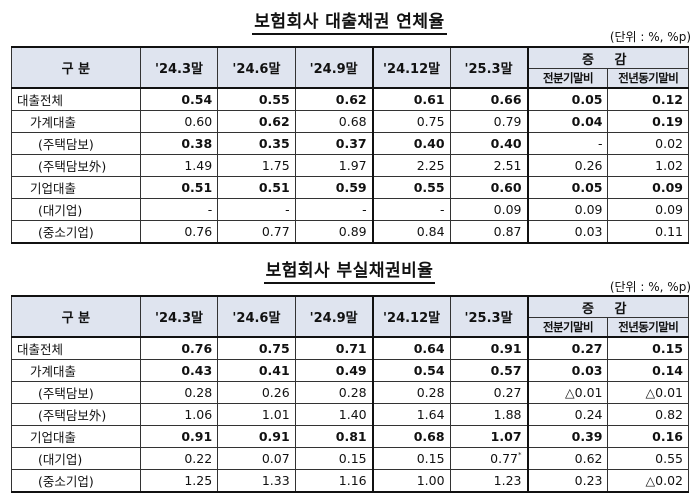  Describe the element at coordinates (667, 370) in the screenshot. I see `cell-value: 0.14` at that location.